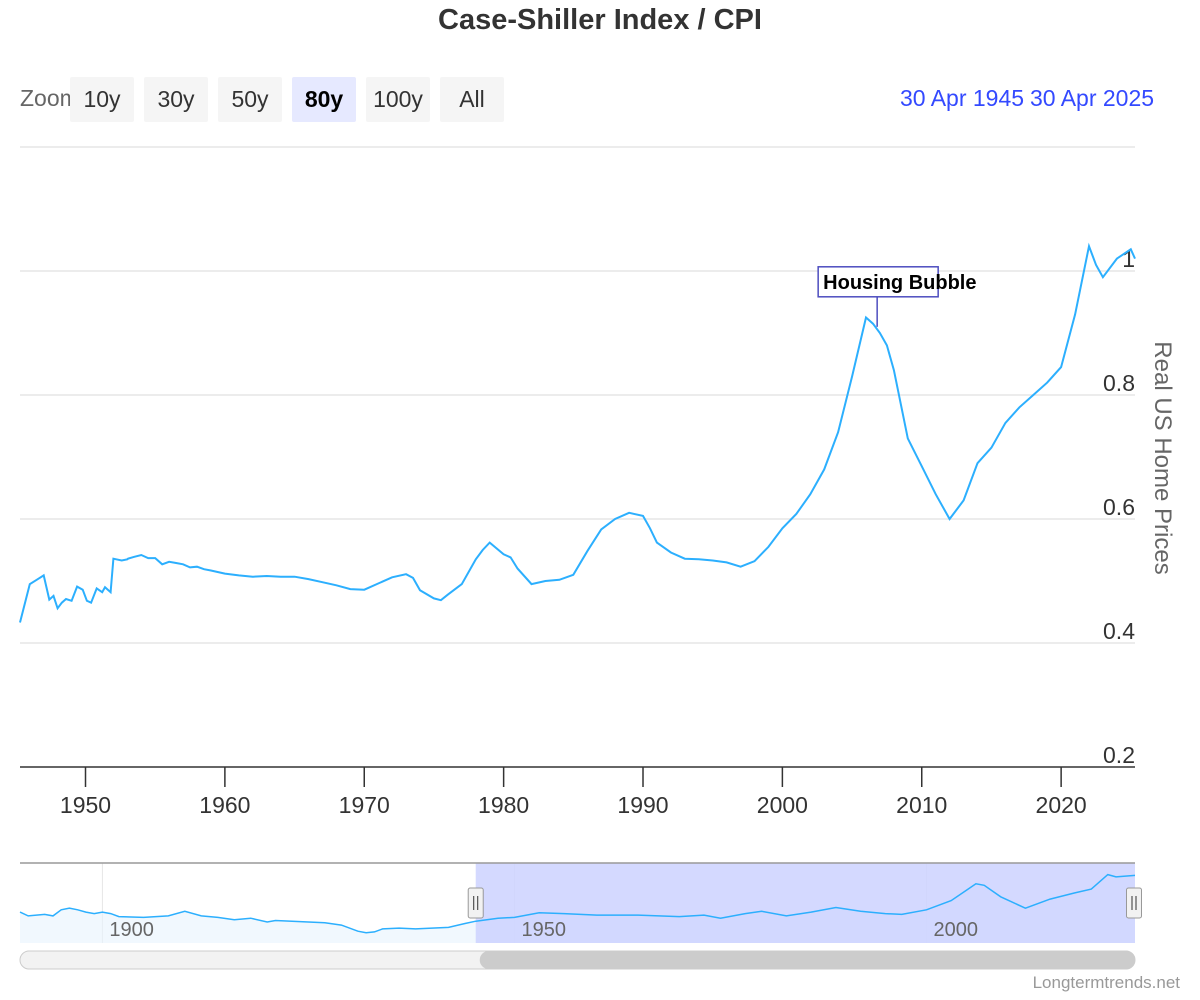  Describe the element at coordinates (1162, 457) in the screenshot. I see `y-axis-title: Real US Home Prices` at that location.